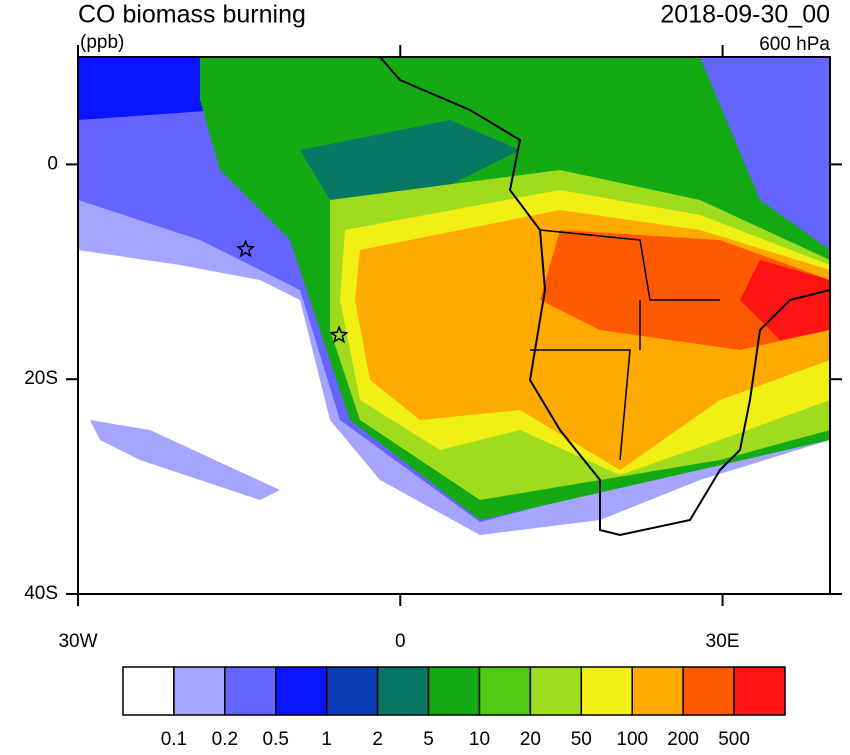 This screenshot has height=755, width=850. I want to click on colorbar-label: 200, so click(683, 739).